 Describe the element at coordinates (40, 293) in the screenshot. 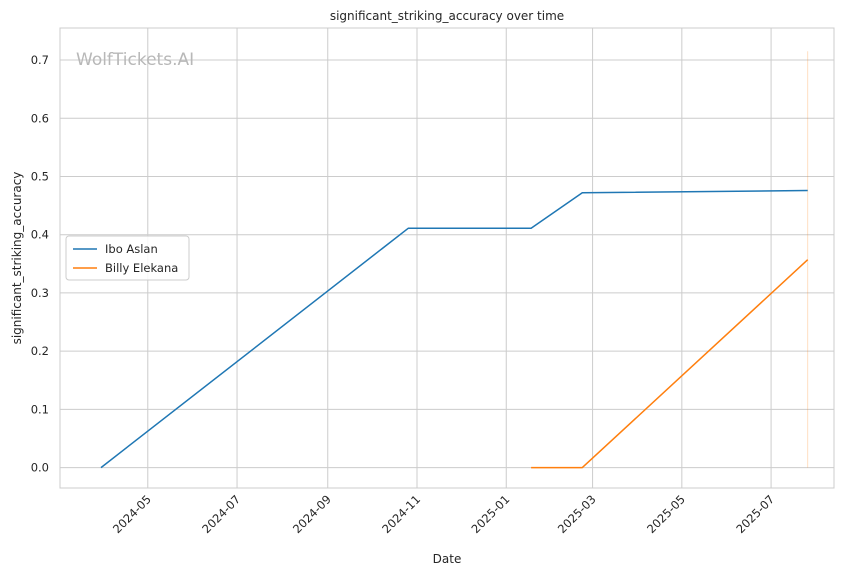

I see `y-tick-label: 0.3` at that location.